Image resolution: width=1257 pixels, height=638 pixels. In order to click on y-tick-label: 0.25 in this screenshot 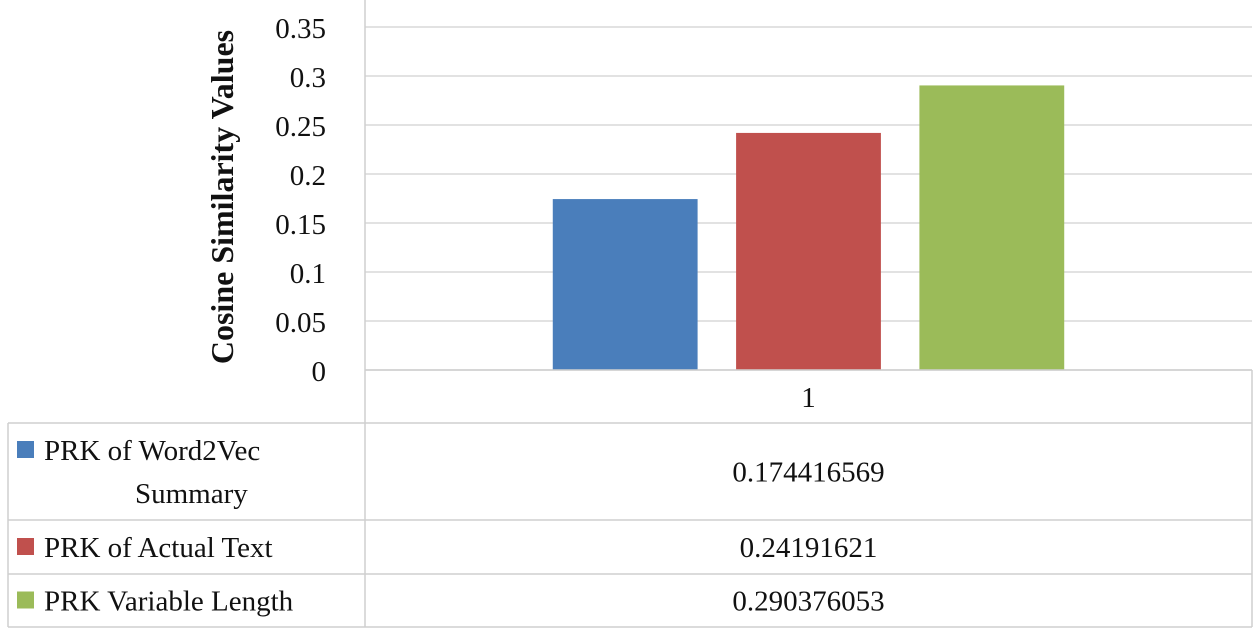, I will do `click(300, 127)`.